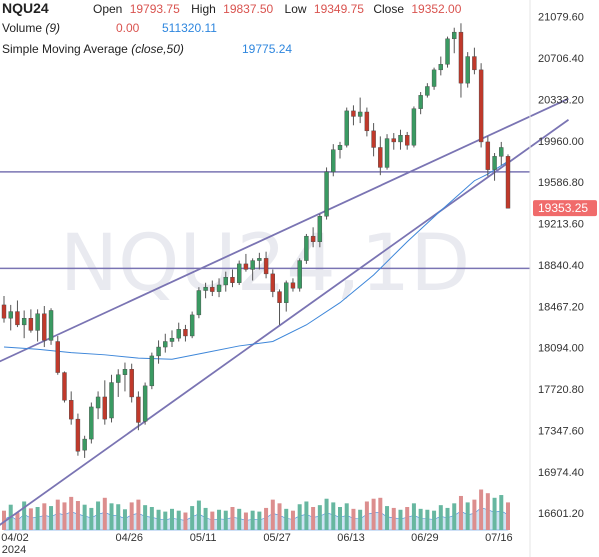  I want to click on y-tick-label: 20333.20, so click(561, 100).